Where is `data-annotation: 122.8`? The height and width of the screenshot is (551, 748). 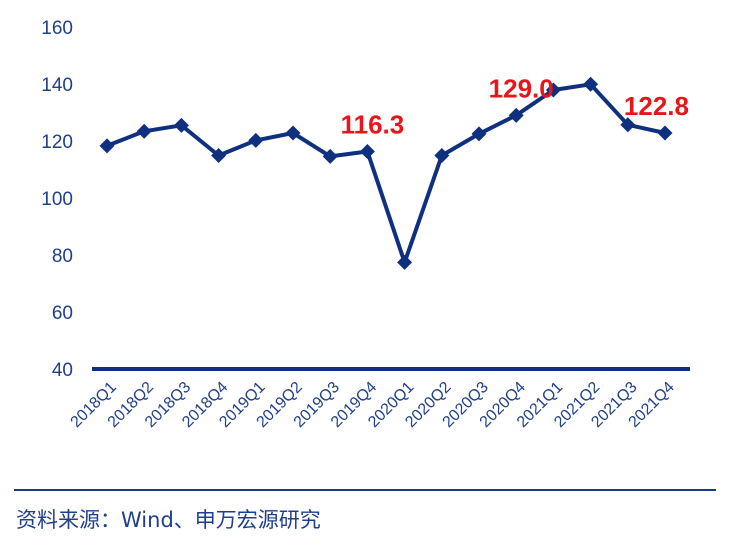 data-annotation: 122.8 is located at coordinates (656, 106).